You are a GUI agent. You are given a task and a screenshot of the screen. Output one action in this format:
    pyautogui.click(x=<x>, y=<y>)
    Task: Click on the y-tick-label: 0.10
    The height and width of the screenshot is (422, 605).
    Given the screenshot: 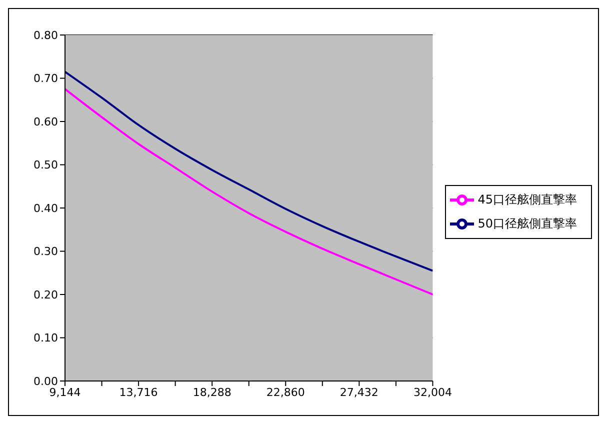 What is the action you would take?
    pyautogui.click(x=46, y=338)
    